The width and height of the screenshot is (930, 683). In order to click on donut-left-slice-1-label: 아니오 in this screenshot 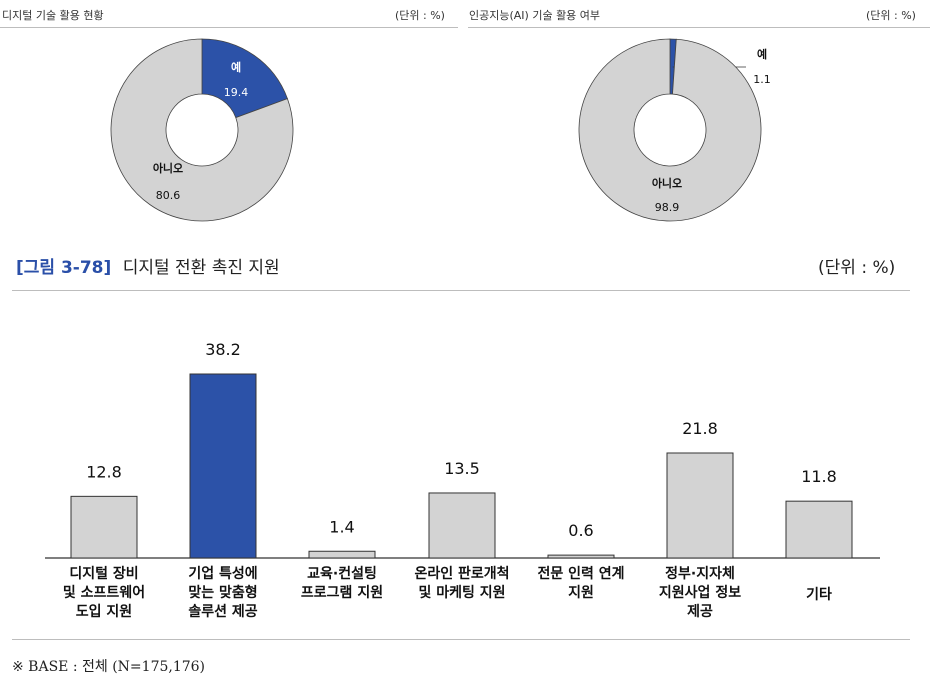, I will do `click(168, 168)`.